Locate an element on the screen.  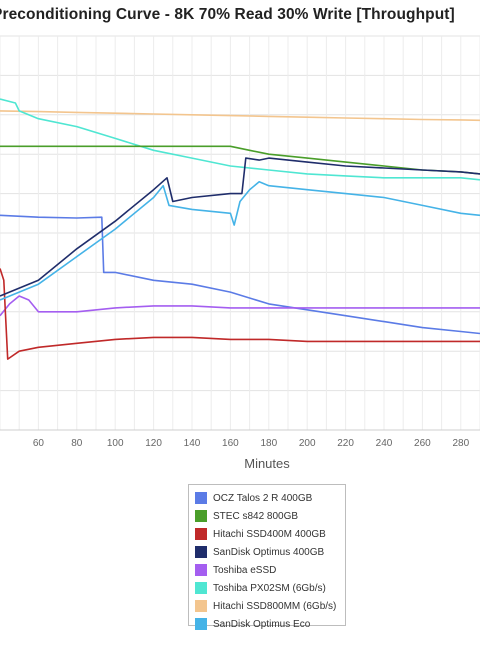
legend-item: Toshiba PX02SM (6Gb/s) is located at coordinates (267, 588).